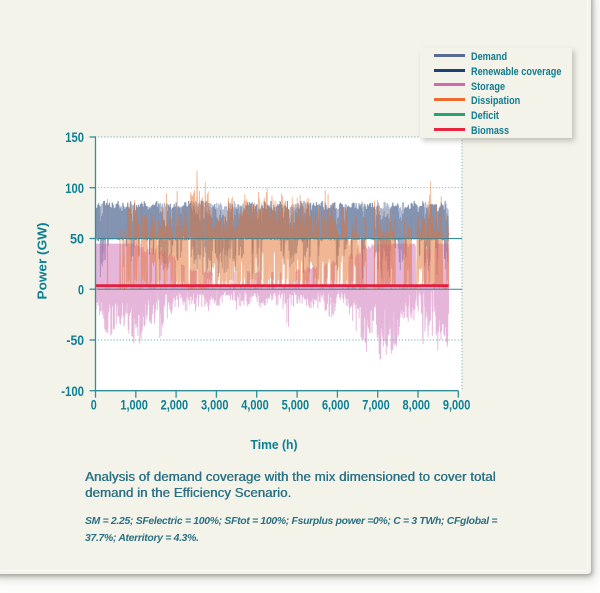 This screenshot has width=600, height=593. I want to click on svg-text: 8,000, so click(417, 404).